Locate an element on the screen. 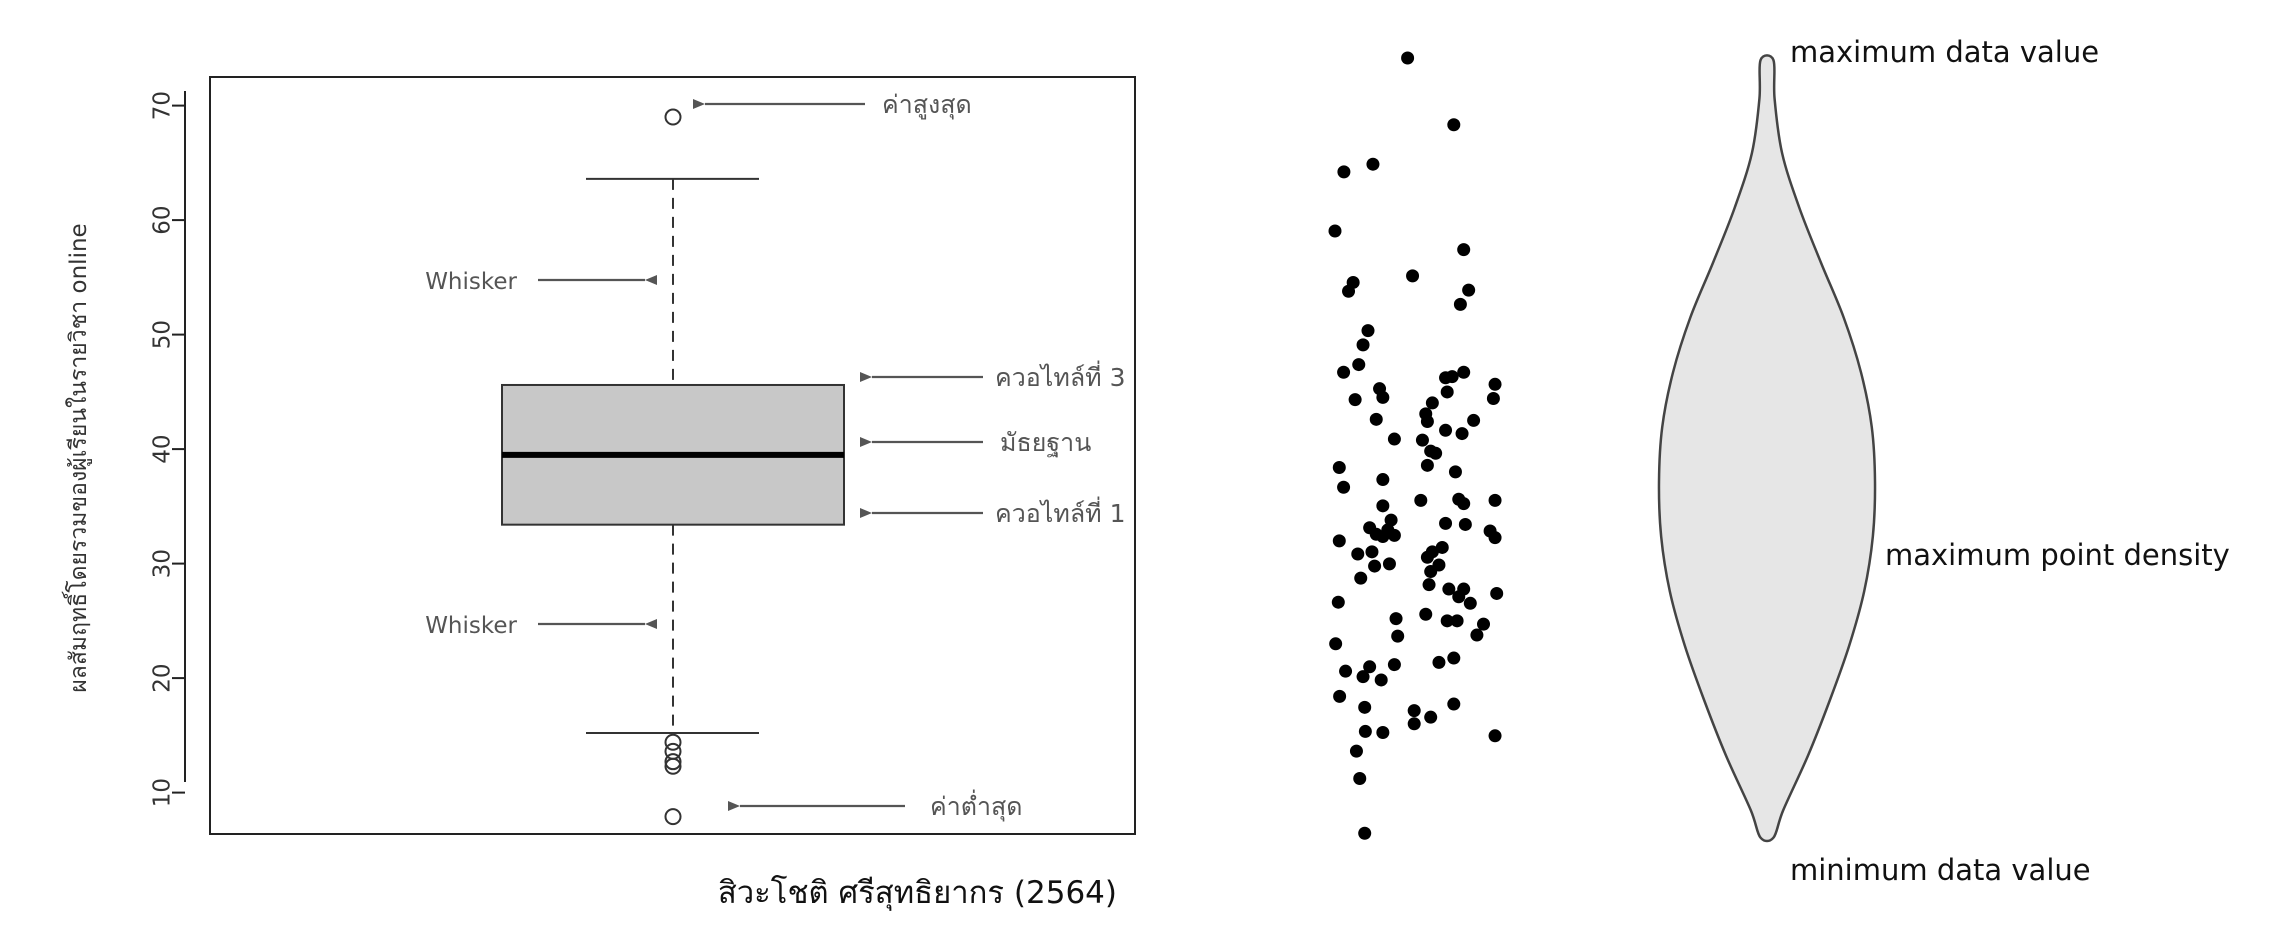 This screenshot has height=950, width=2294. box-elements is located at coordinates (673, 467).